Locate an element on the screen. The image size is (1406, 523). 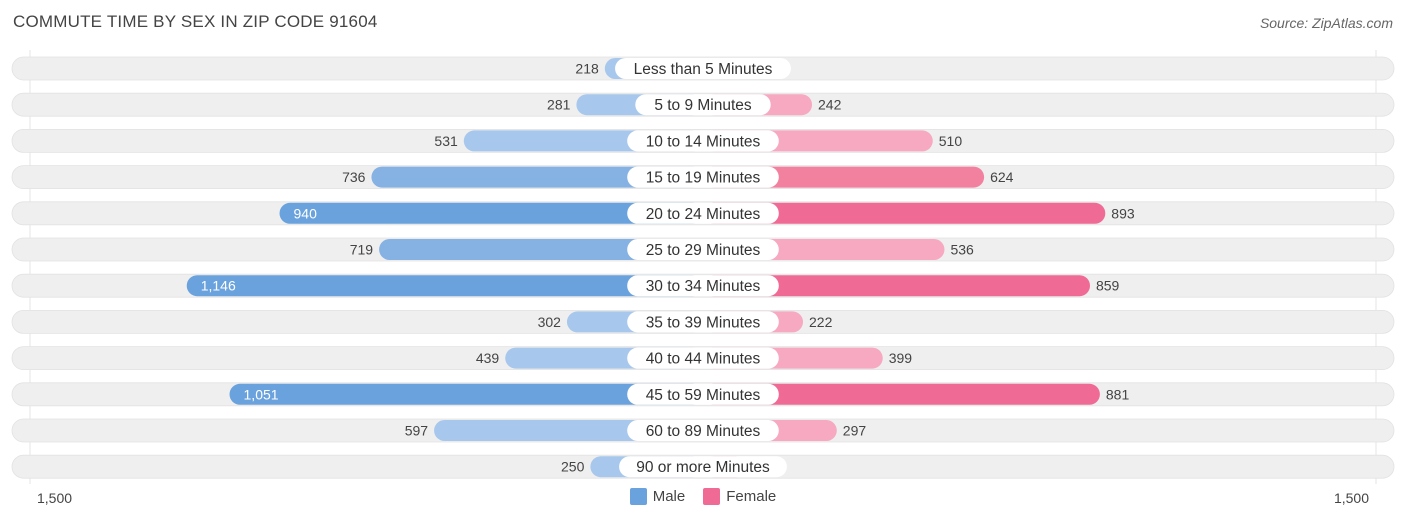
male-value-label: 1,146 is located at coordinates (218, 286).